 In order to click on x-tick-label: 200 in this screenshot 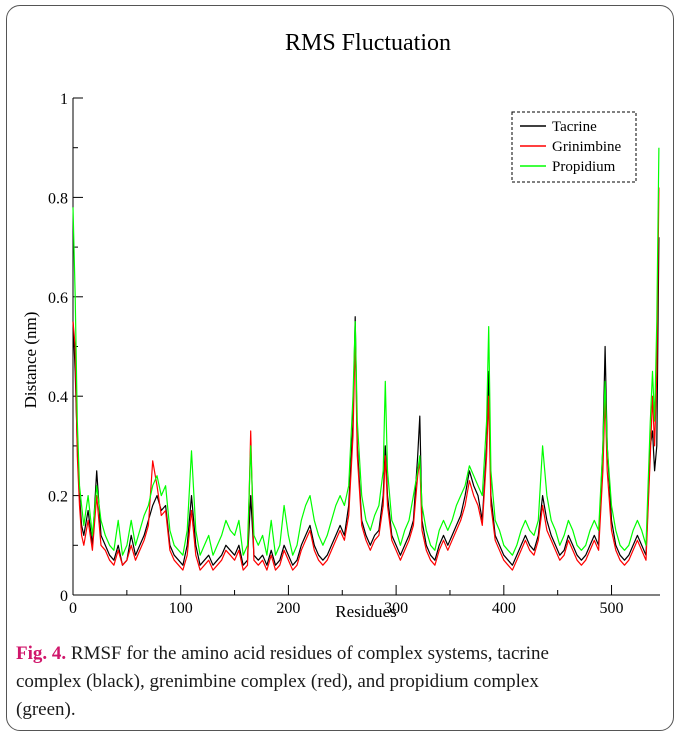, I will do `click(288, 608)`.